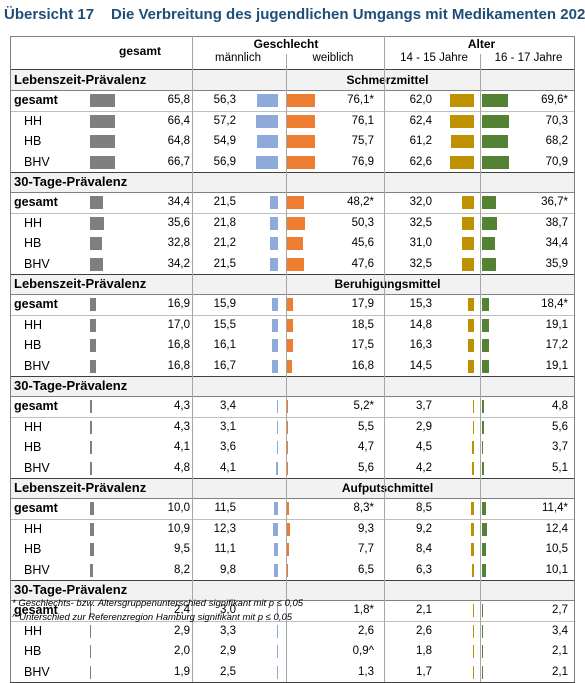 This screenshot has width=585, height=683. Describe the element at coordinates (420, 100) in the screenshot. I see `value-age1: 62,0` at that location.